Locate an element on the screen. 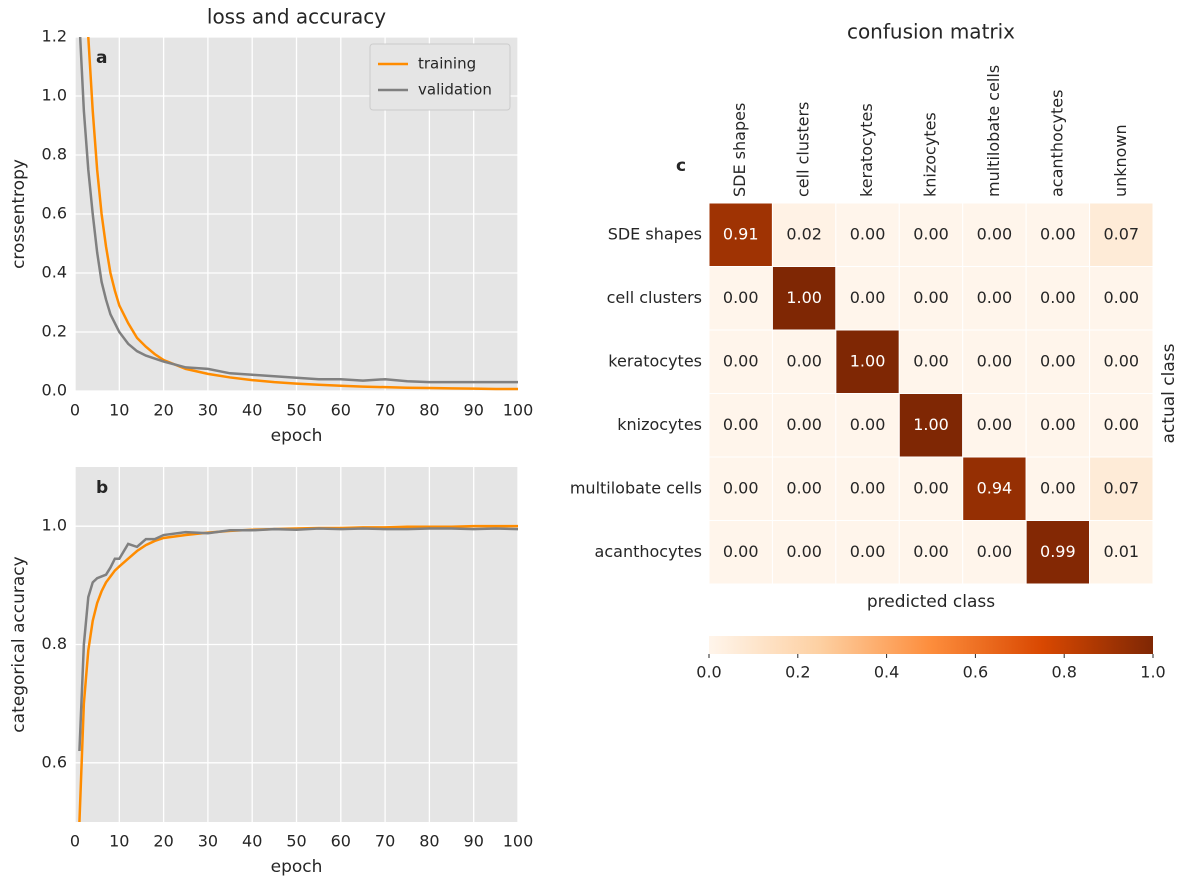 This screenshot has height=879, width=1180. colorbar-tick-label: 1.0 is located at coordinates (1152, 672).